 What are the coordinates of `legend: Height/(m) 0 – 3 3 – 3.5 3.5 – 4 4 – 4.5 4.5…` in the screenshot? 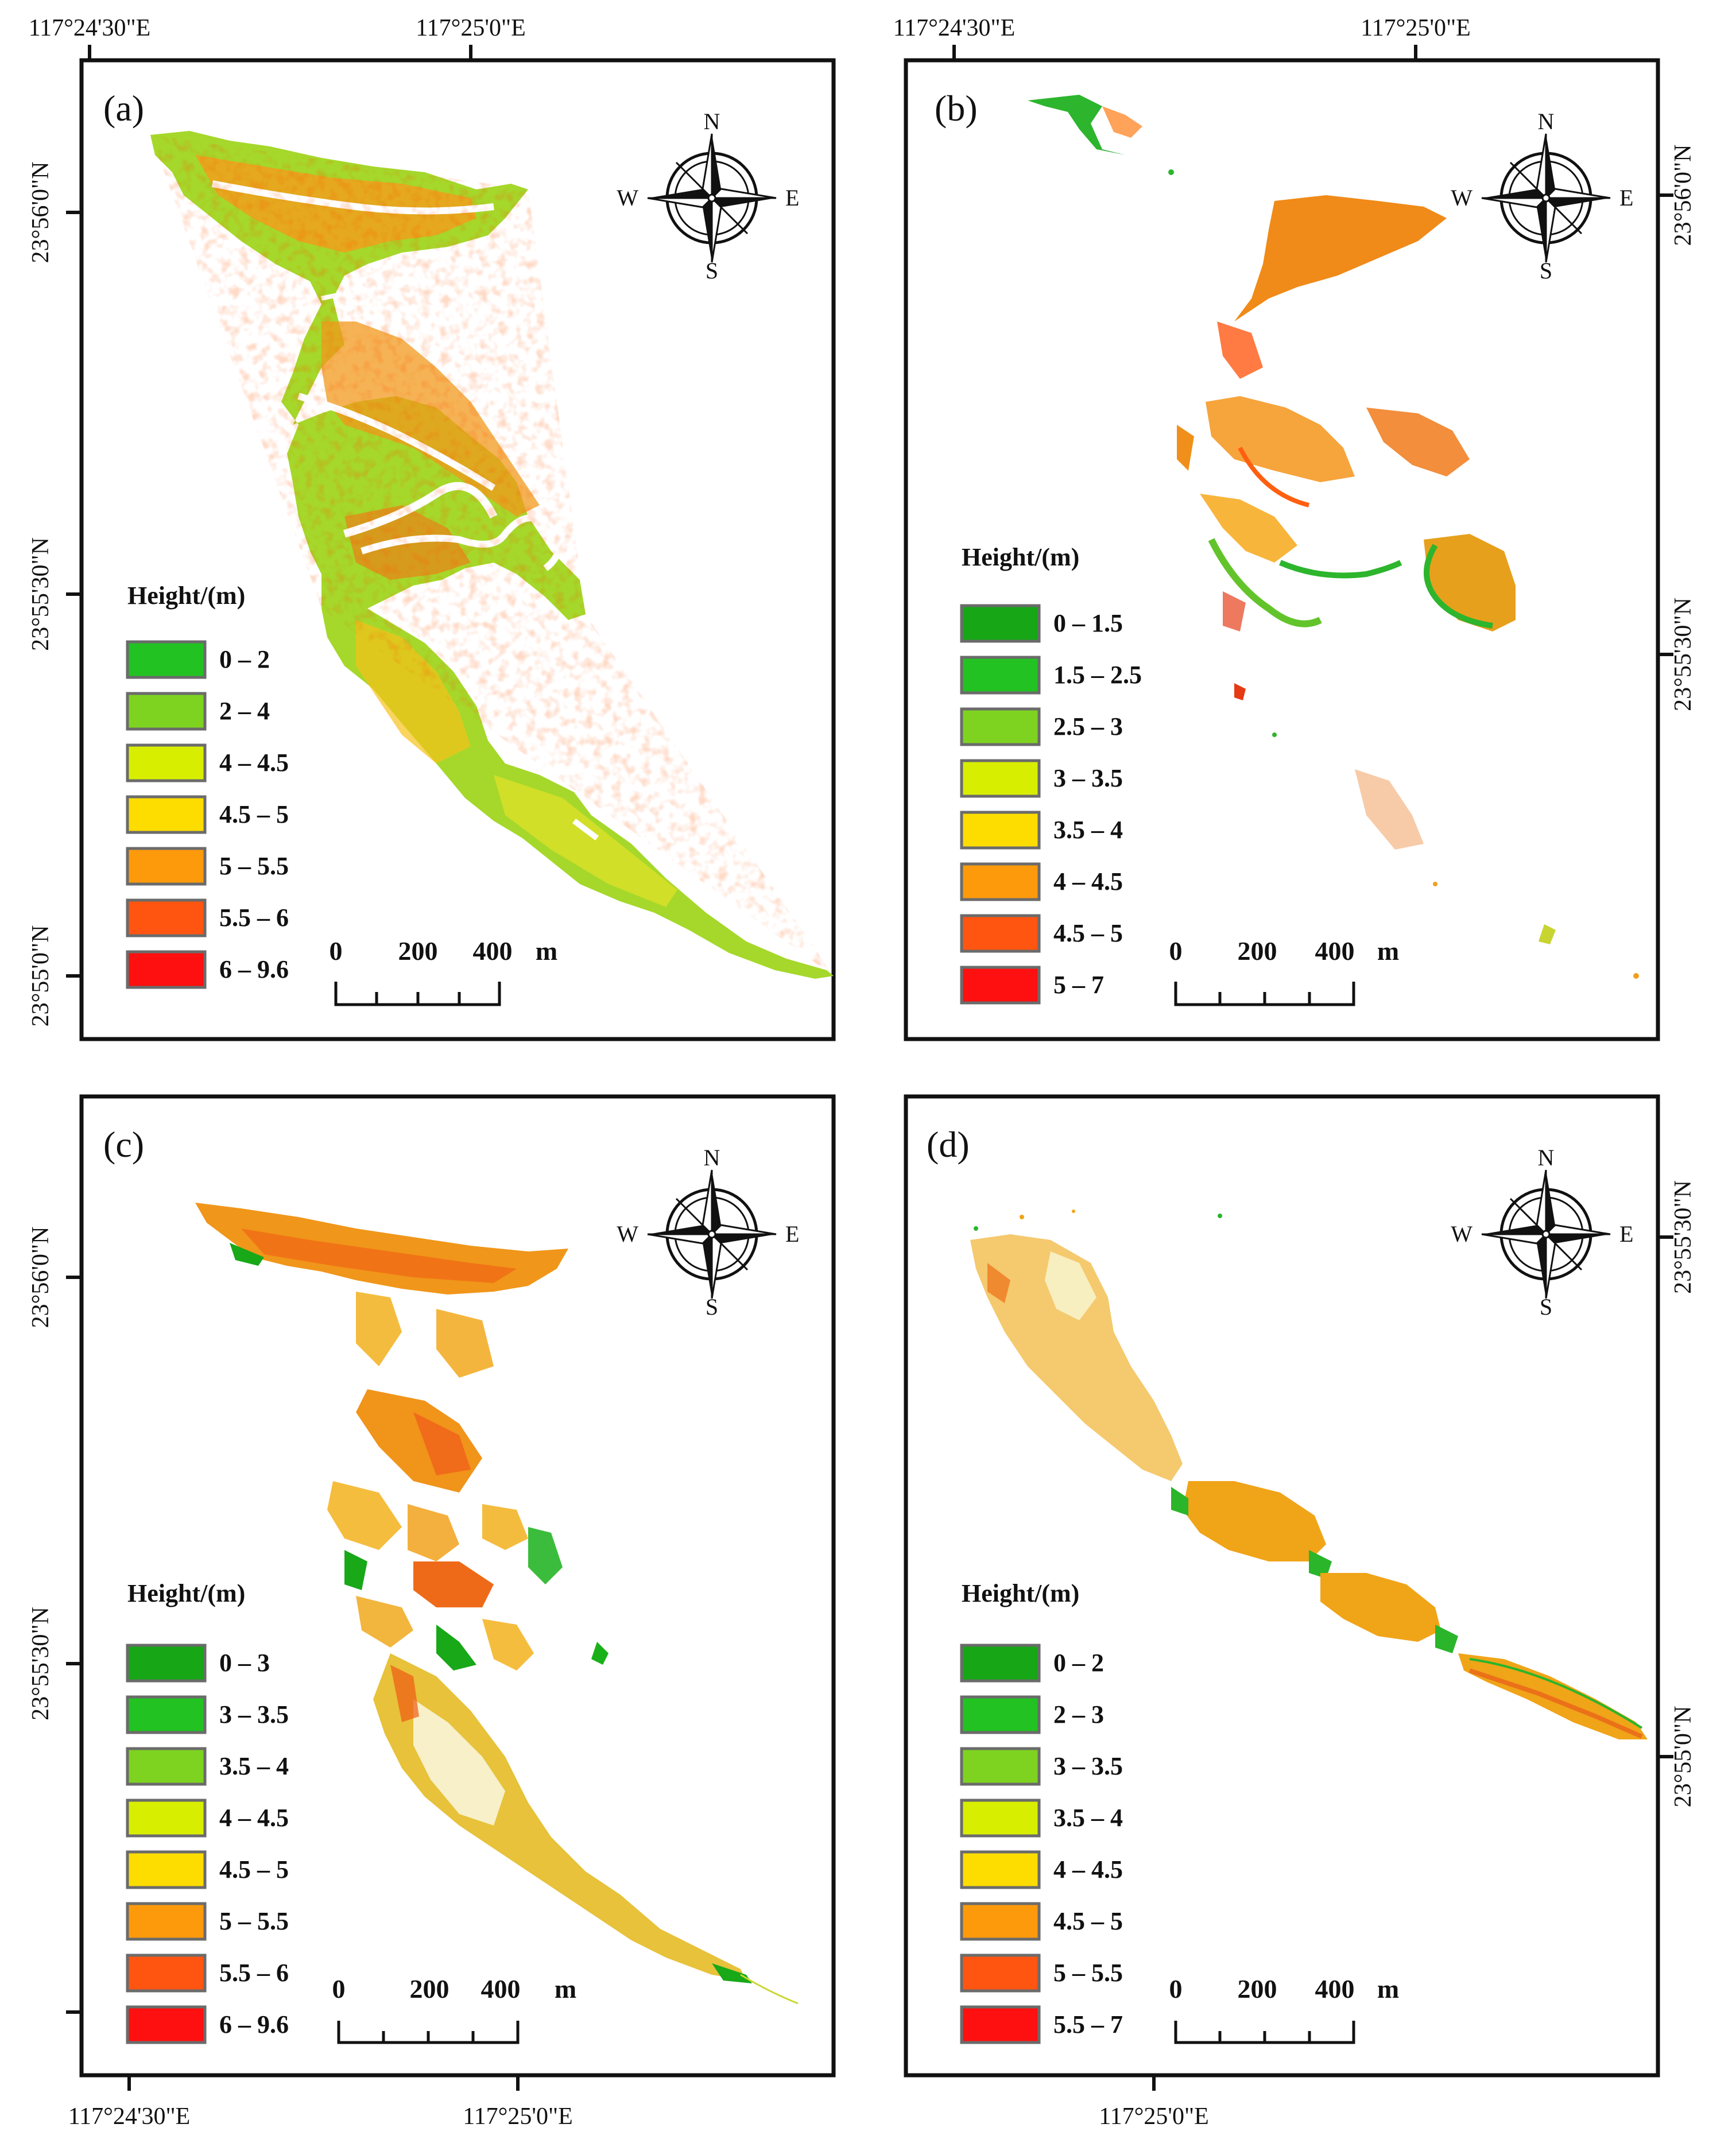 It's located at (207, 1812).